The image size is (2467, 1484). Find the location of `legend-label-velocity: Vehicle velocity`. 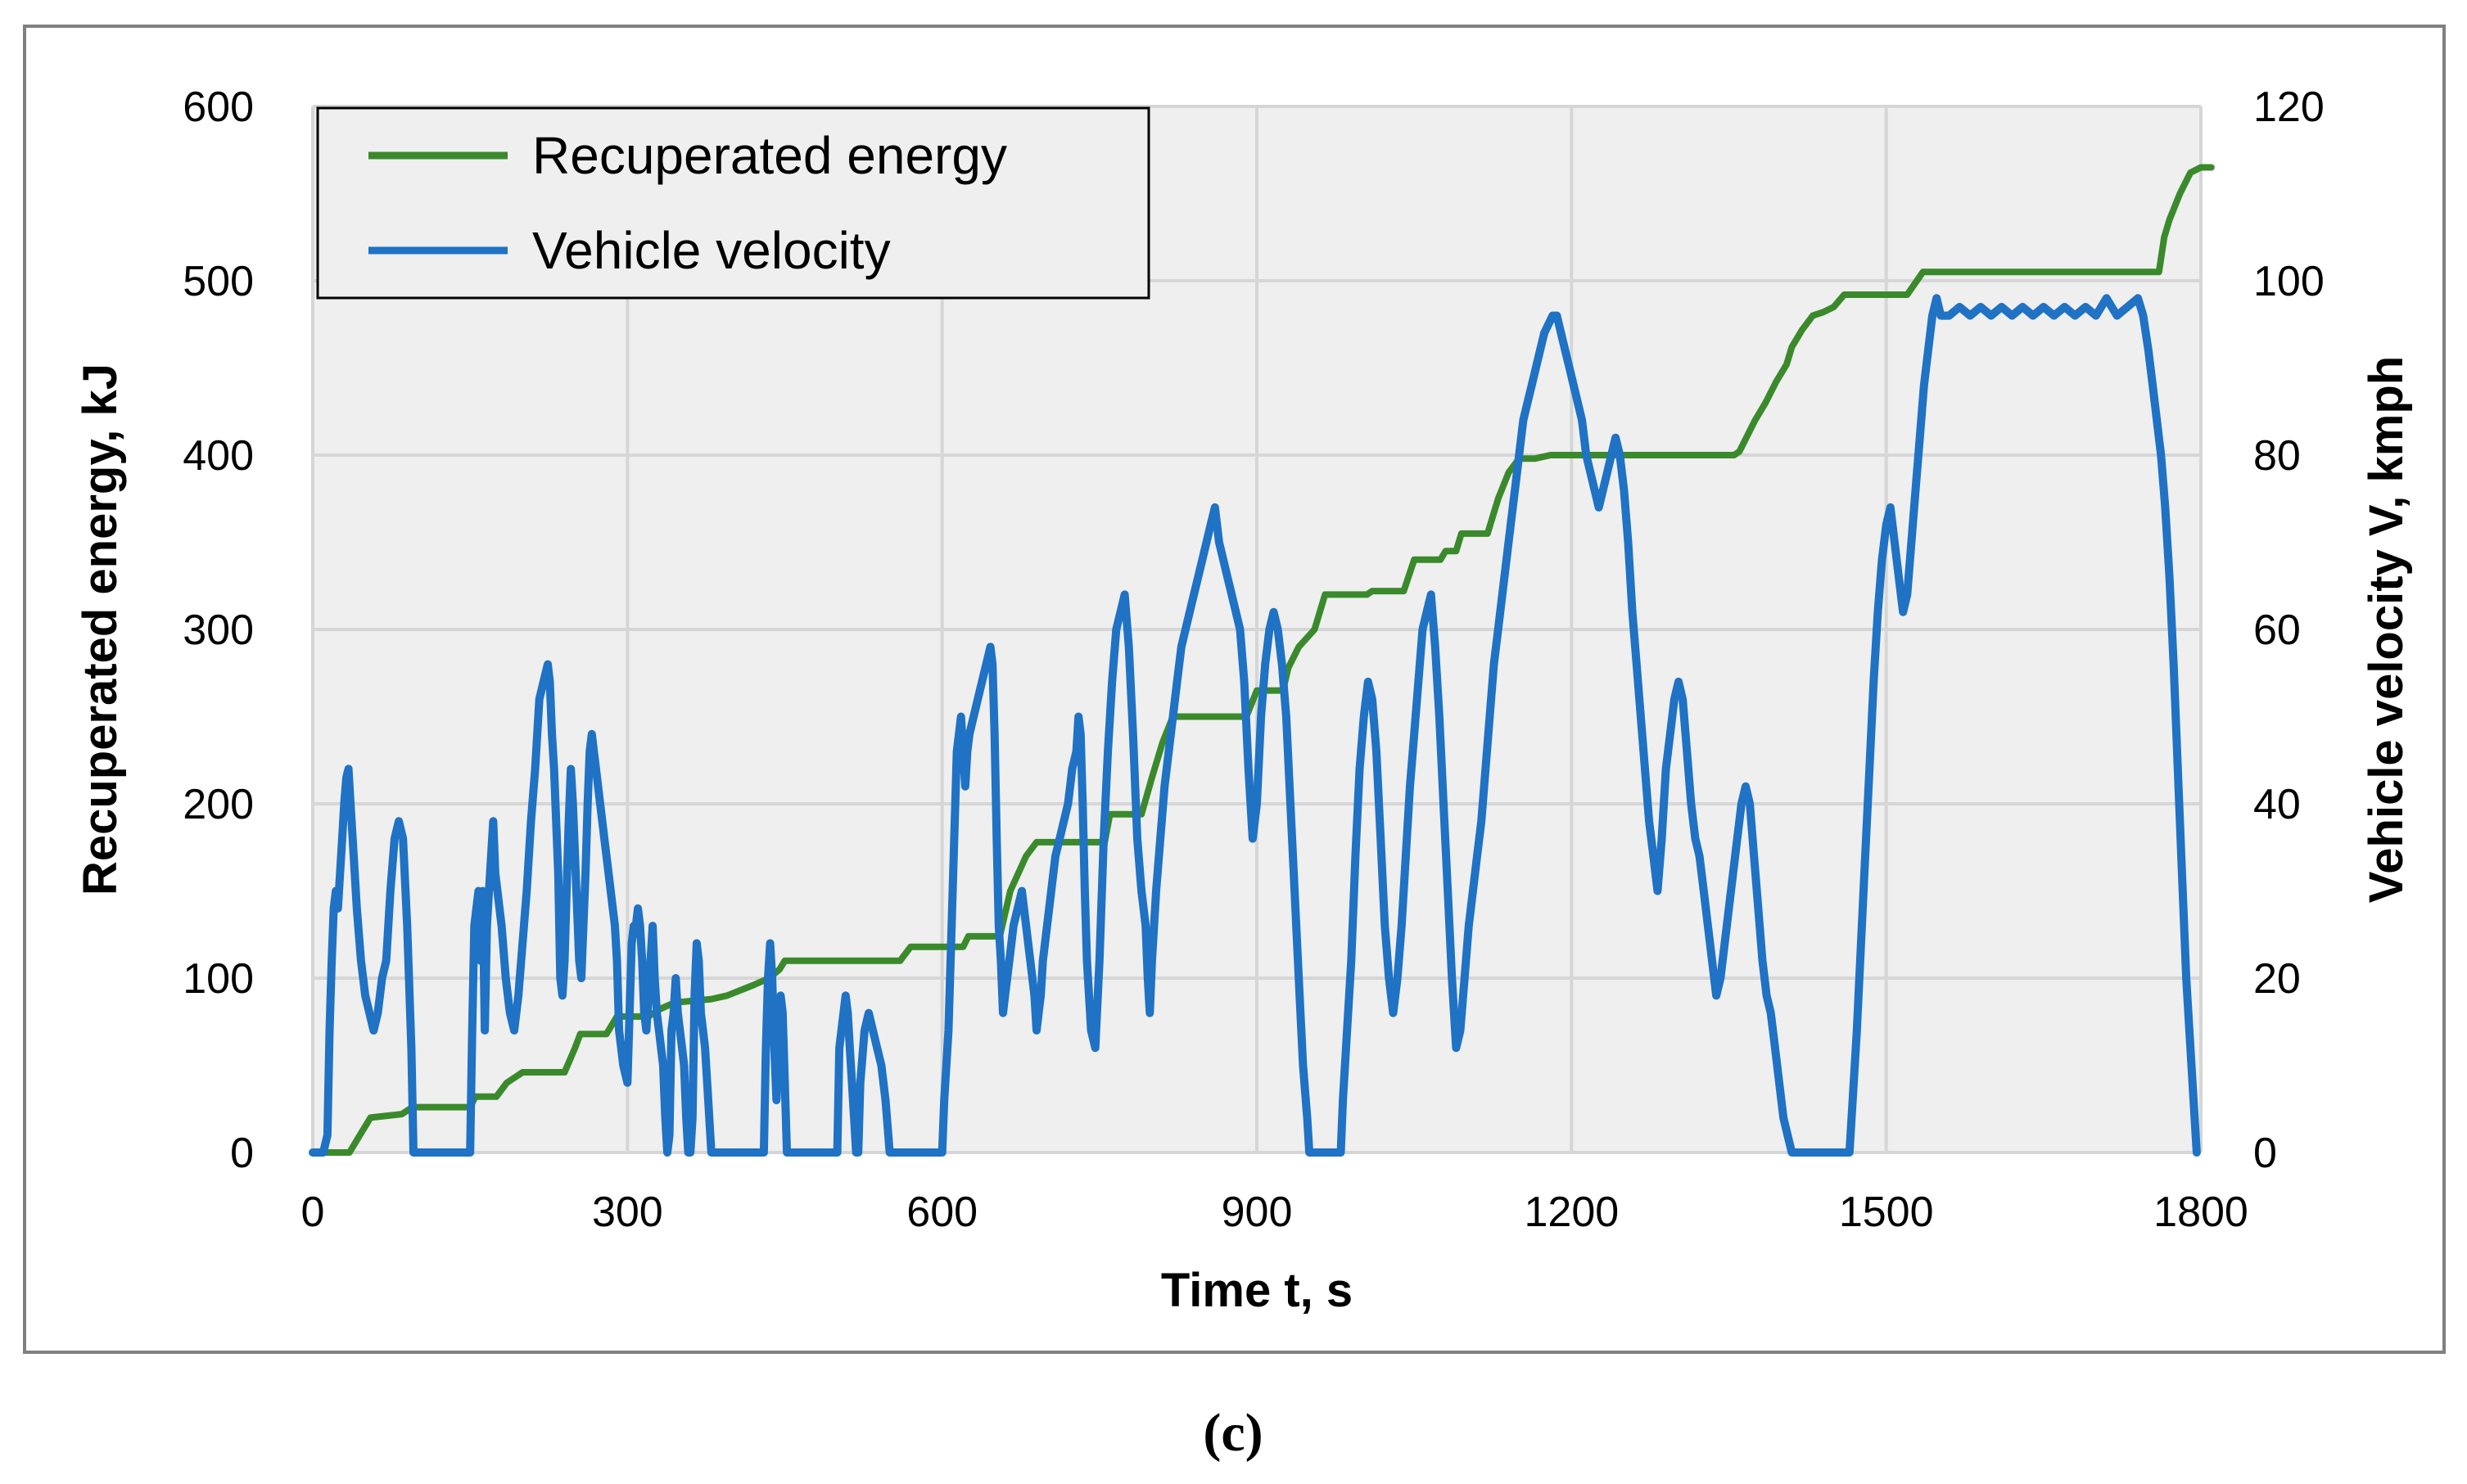

legend-label-velocity: Vehicle velocity is located at coordinates (711, 250).